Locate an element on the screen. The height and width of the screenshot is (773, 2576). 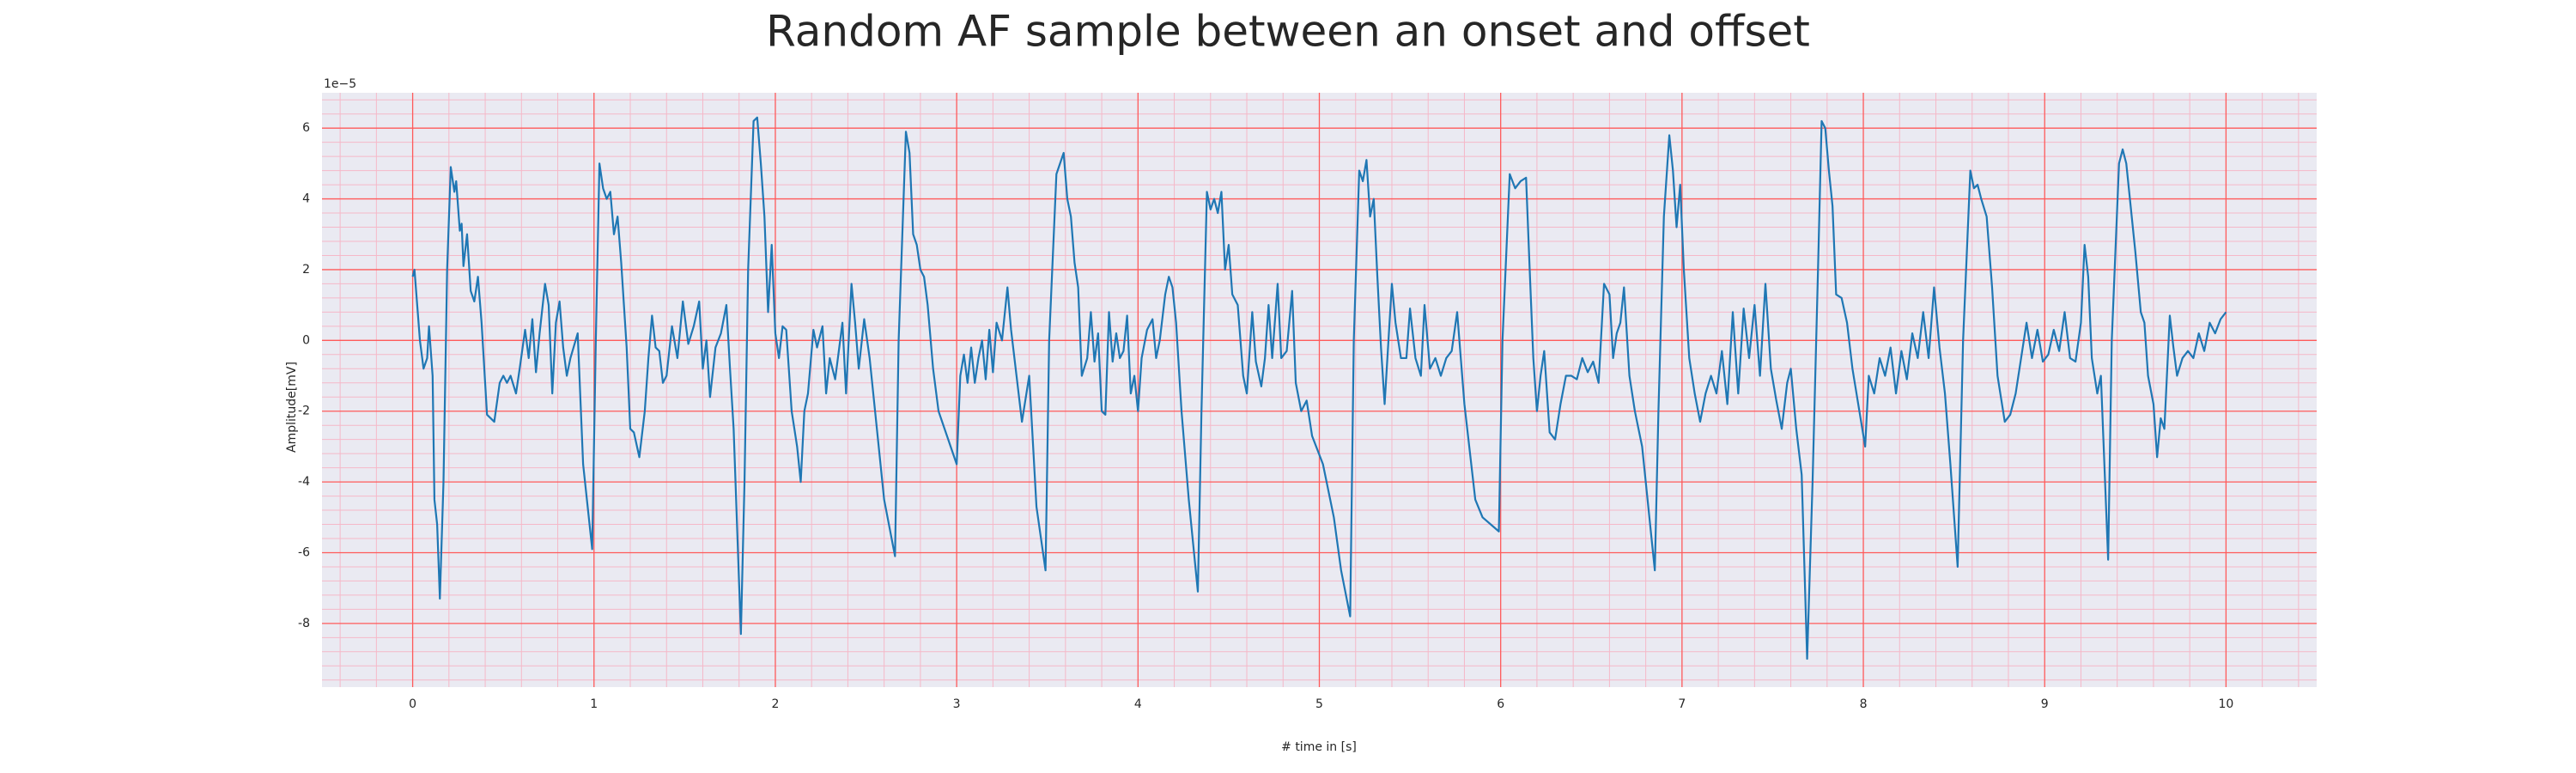
y-tick-label: 2 is located at coordinates (306, 270).